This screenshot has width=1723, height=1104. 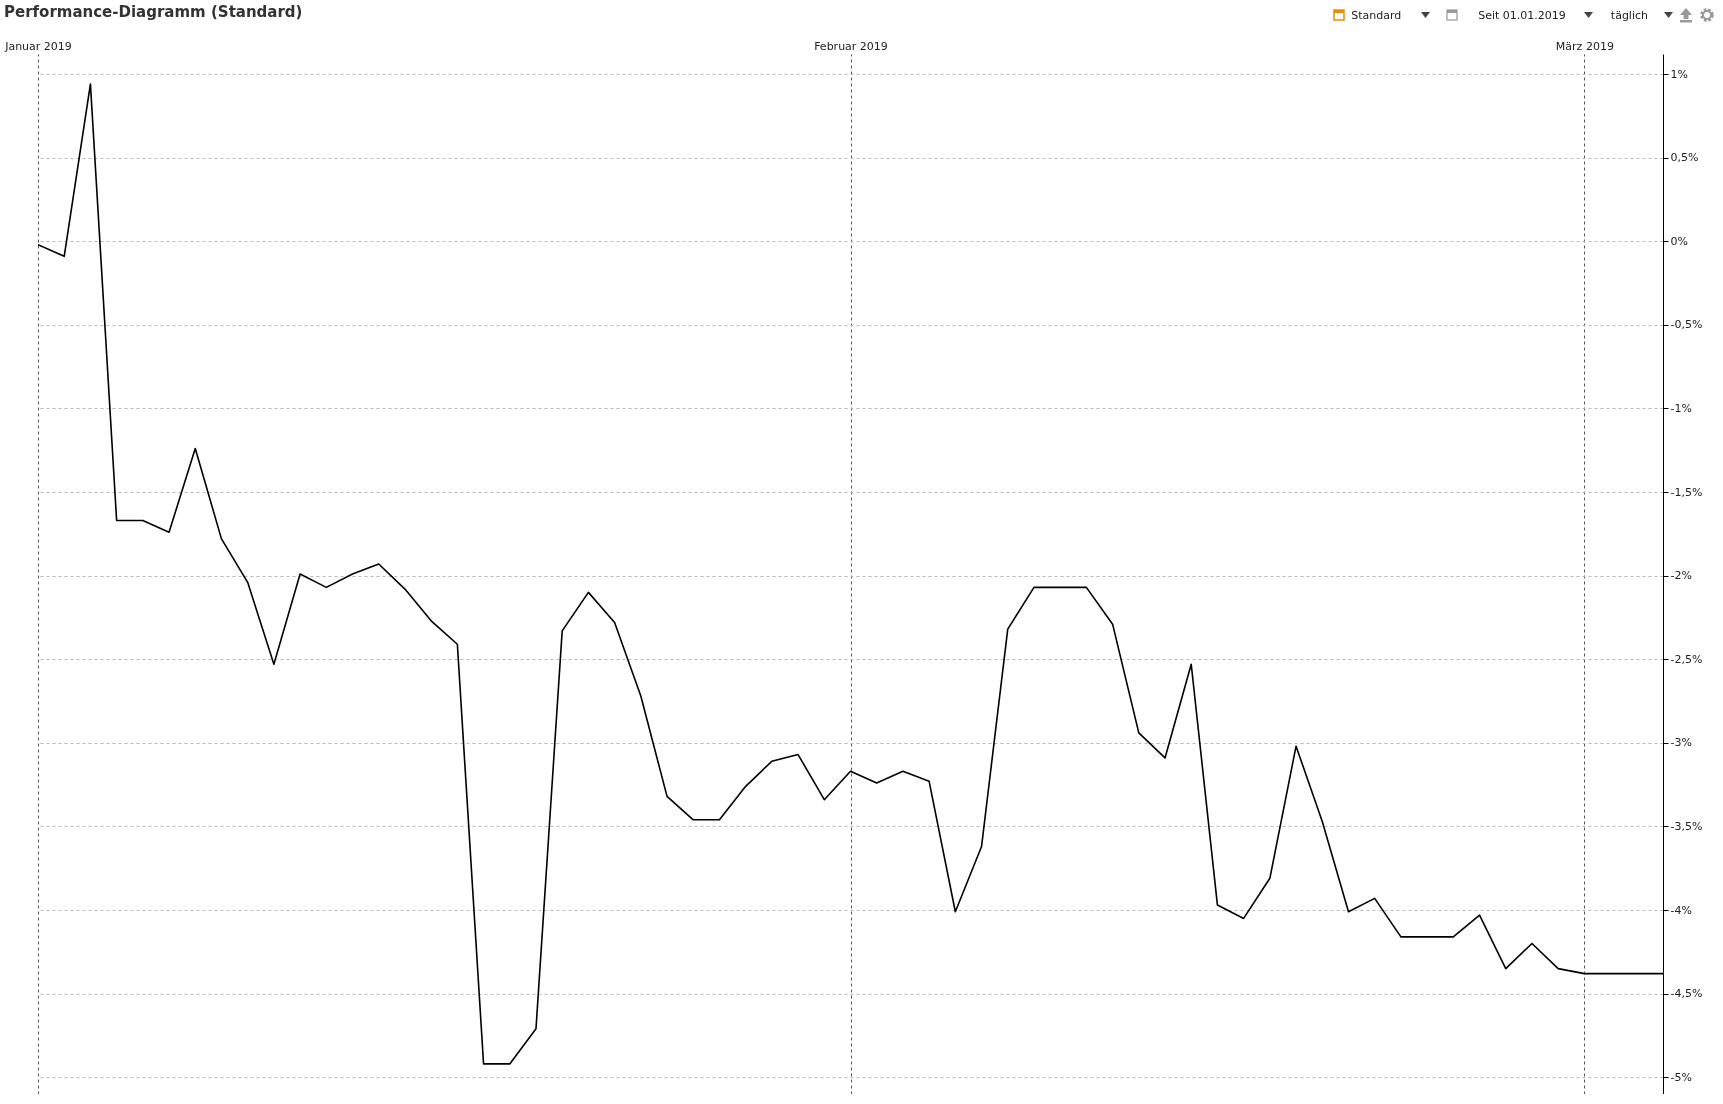 I want to click on y-tick-label: -2,5%, so click(x=1686, y=659).